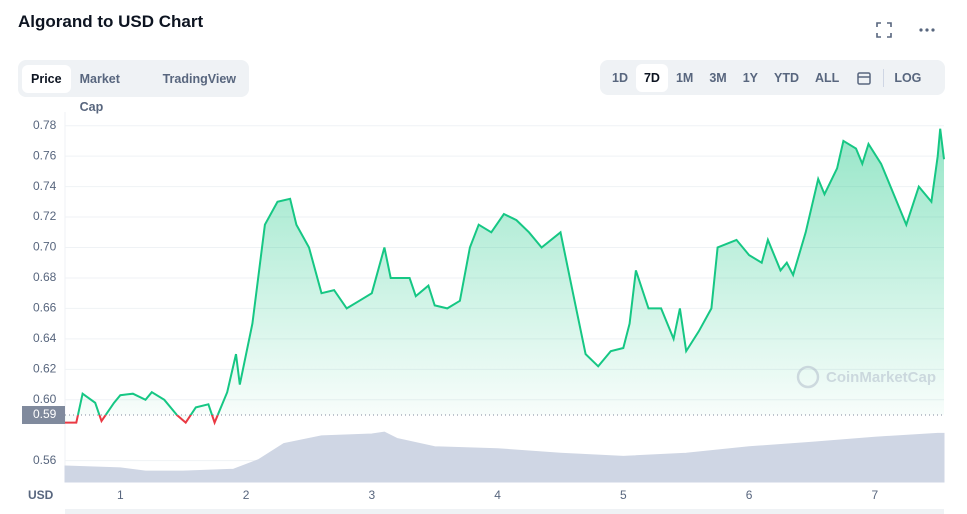  What do you see at coordinates (45, 338) in the screenshot?
I see `y-tick-label: 0.64` at bounding box center [45, 338].